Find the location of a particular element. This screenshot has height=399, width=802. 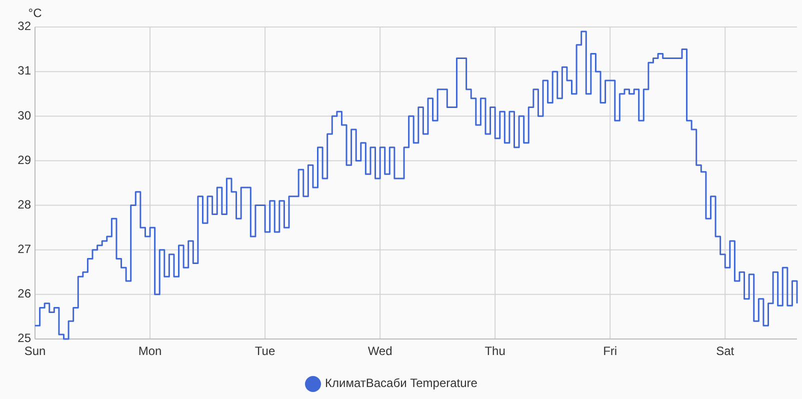

y-axis-title: °C is located at coordinates (35, 13).